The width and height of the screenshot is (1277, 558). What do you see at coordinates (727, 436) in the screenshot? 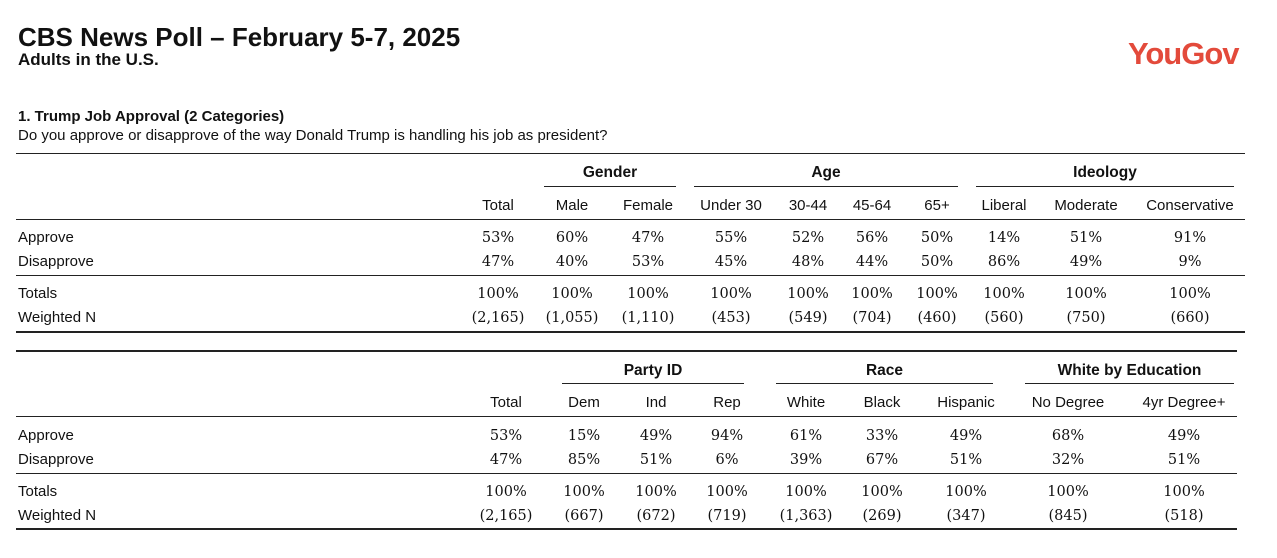
I see `table-cell: 94%` at bounding box center [727, 436].